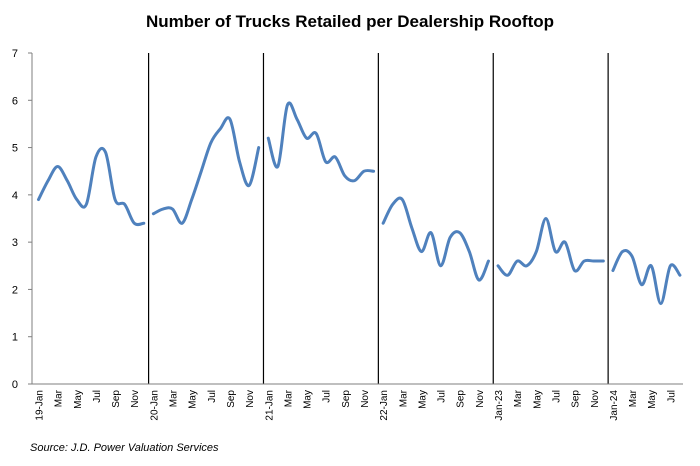 The height and width of the screenshot is (466, 700). What do you see at coordinates (40, 405) in the screenshot?
I see `x-tick-label: 19-Jan` at bounding box center [40, 405].